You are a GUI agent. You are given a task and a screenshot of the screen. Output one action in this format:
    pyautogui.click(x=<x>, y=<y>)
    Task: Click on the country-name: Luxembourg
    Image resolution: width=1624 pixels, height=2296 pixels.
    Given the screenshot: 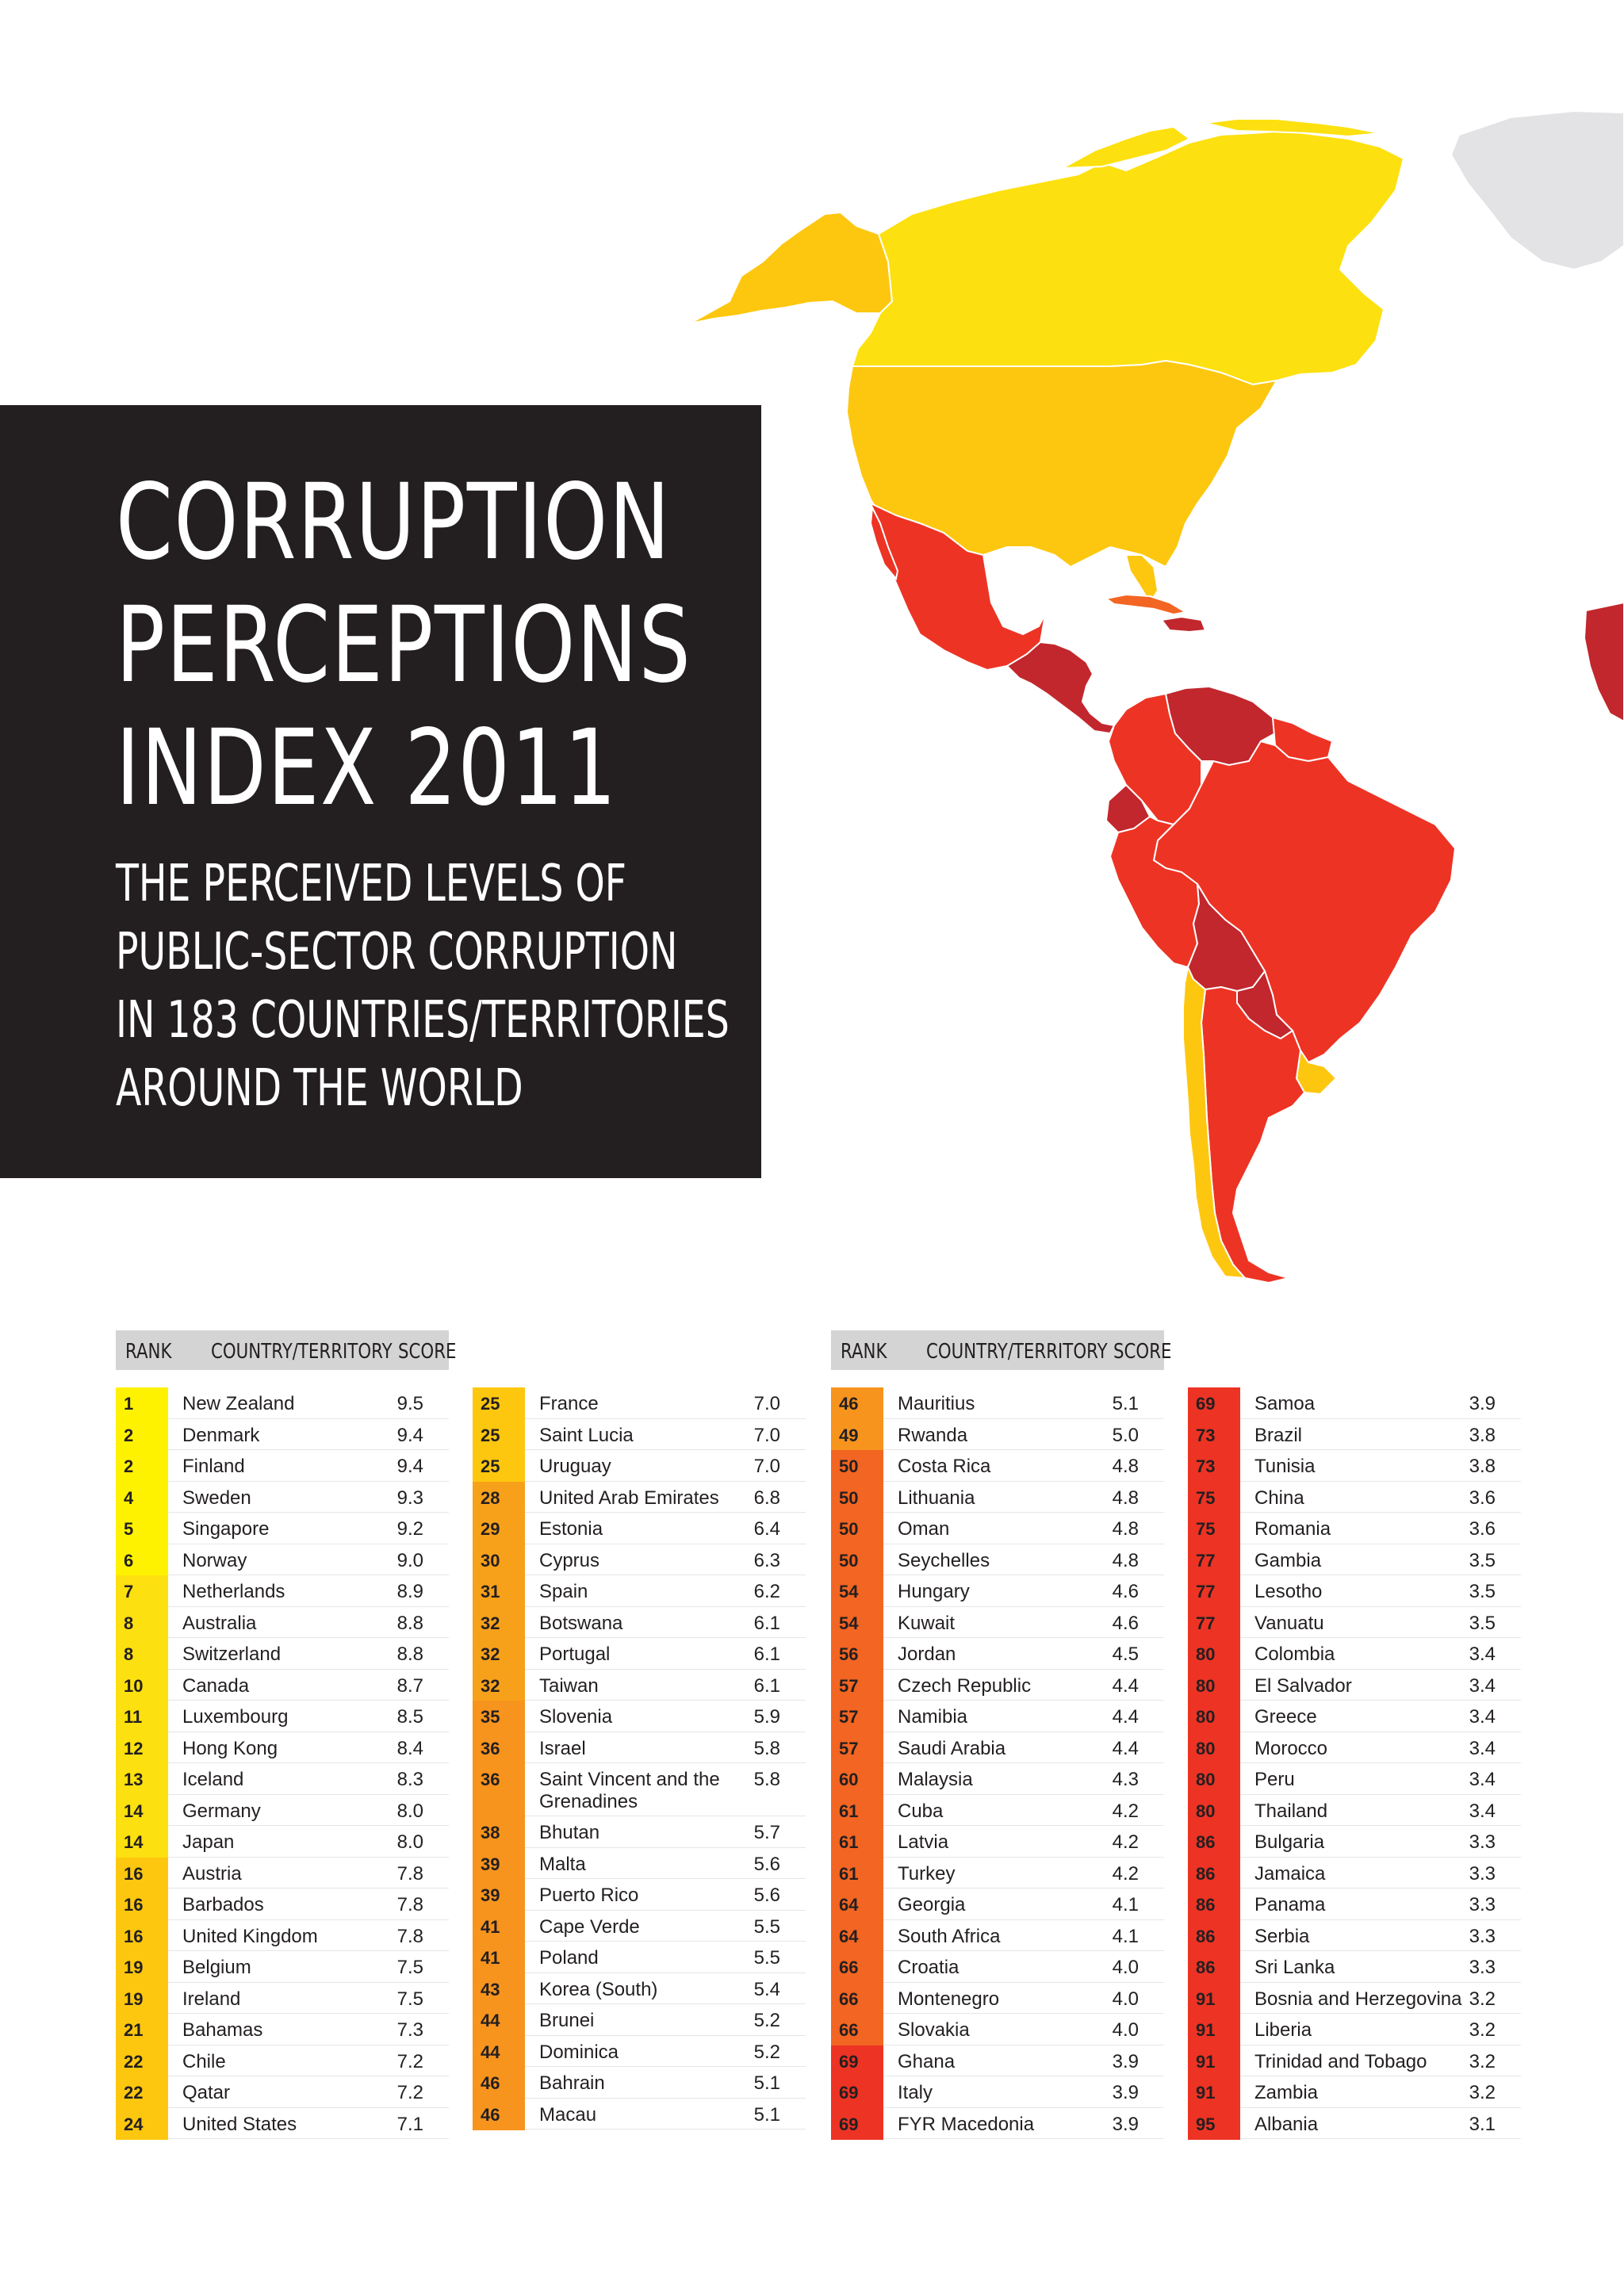 What is the action you would take?
    pyautogui.click(x=236, y=1717)
    